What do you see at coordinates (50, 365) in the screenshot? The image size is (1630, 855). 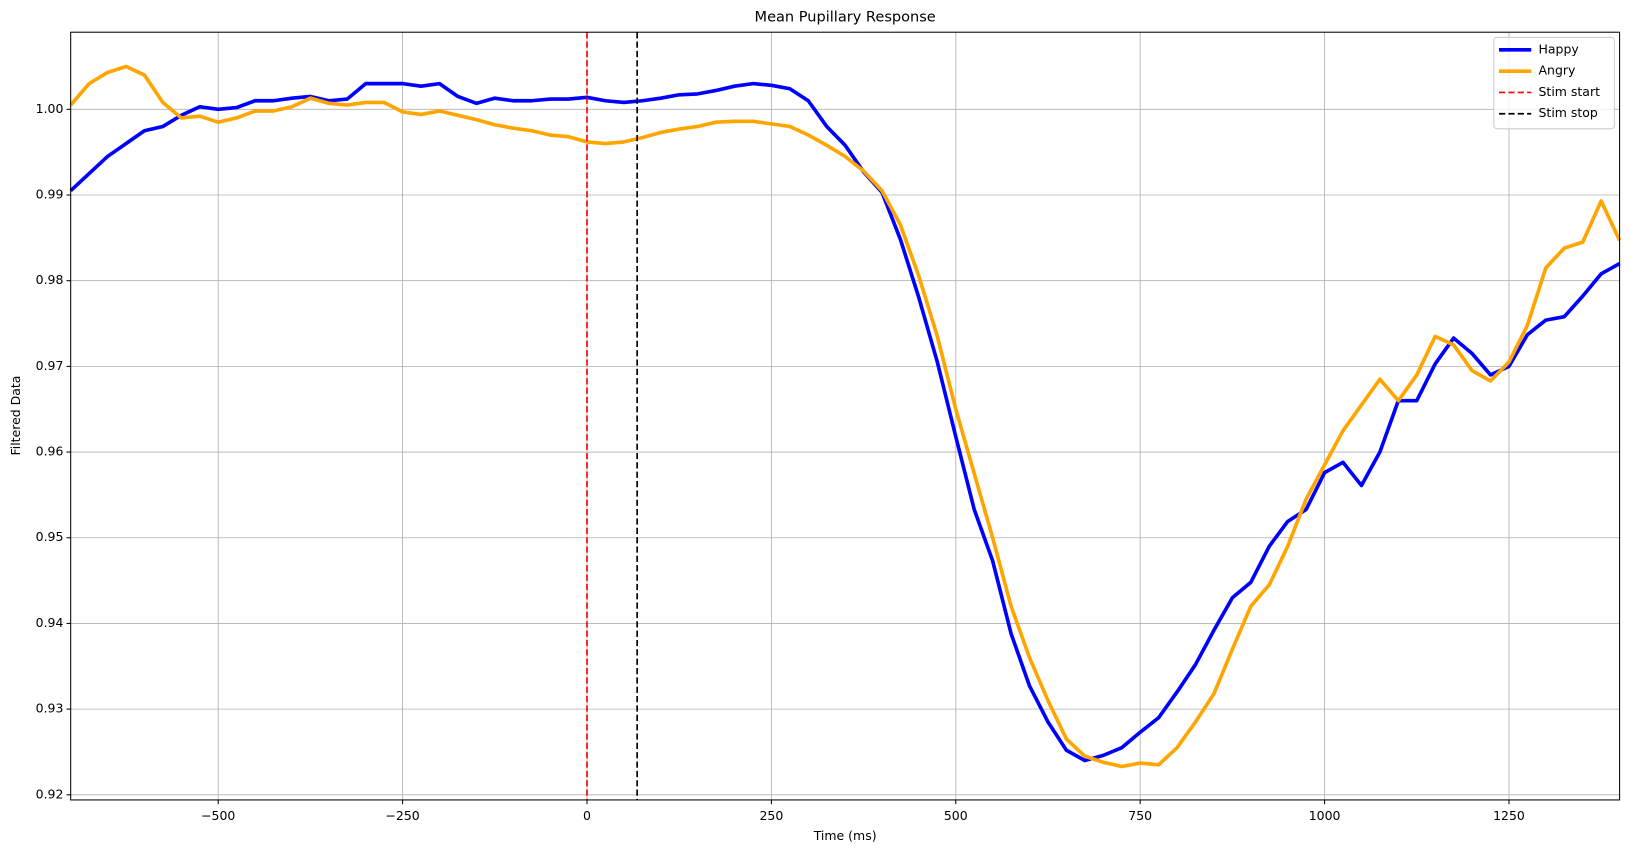 I see `y-tick-label: 0.97` at bounding box center [50, 365].